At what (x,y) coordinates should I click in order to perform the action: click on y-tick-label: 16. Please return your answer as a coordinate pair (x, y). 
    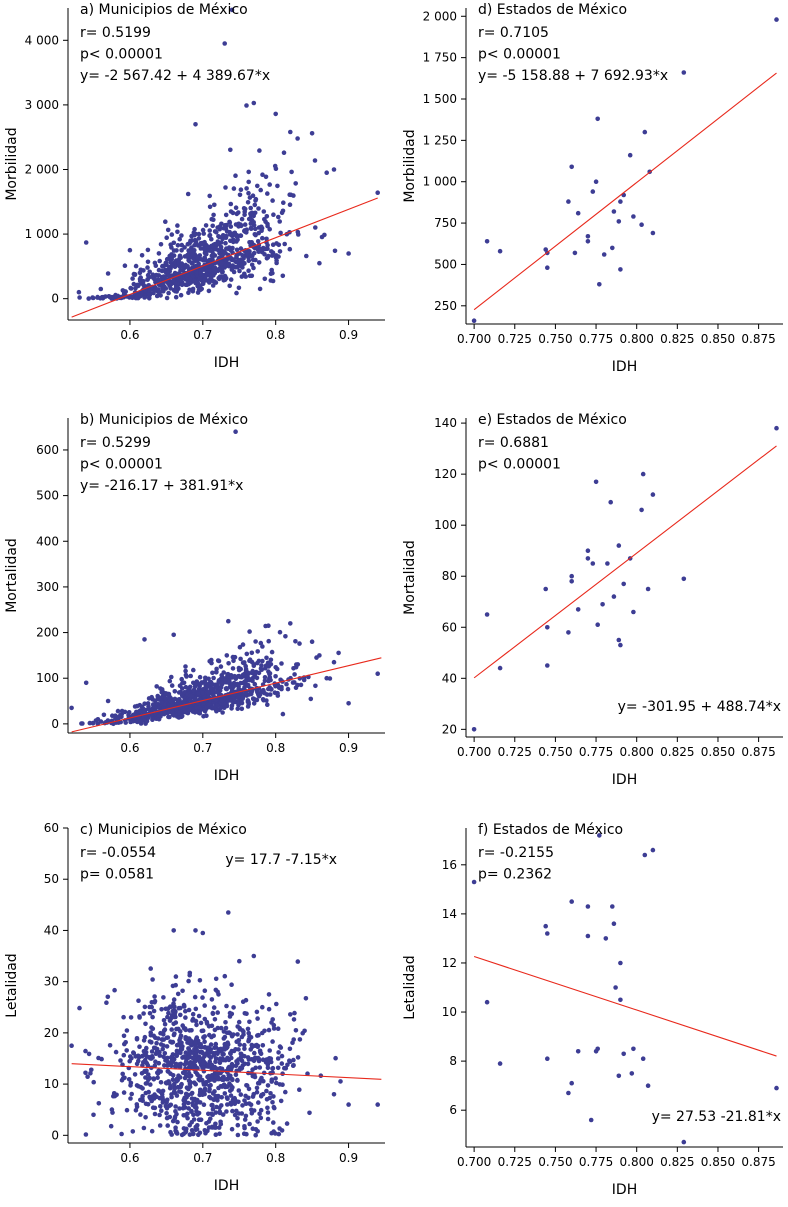
    Looking at the image, I should click on (449, 865).